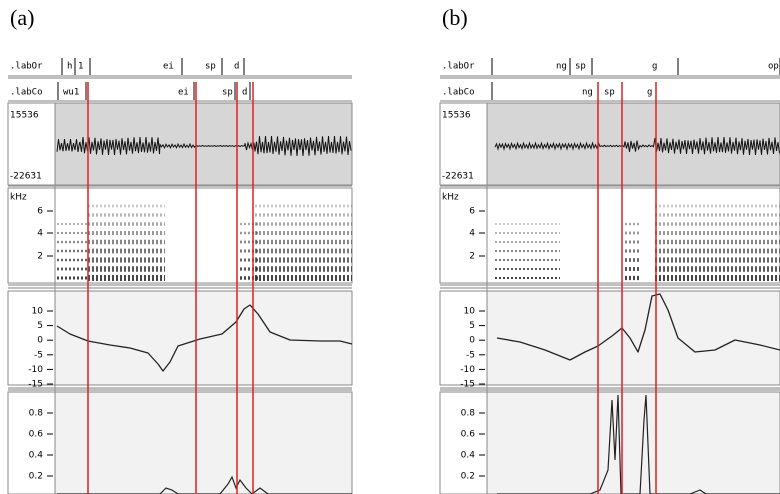 The height and width of the screenshot is (494, 780). Describe the element at coordinates (80, 67) in the screenshot. I see `tier1-label: 1` at that location.